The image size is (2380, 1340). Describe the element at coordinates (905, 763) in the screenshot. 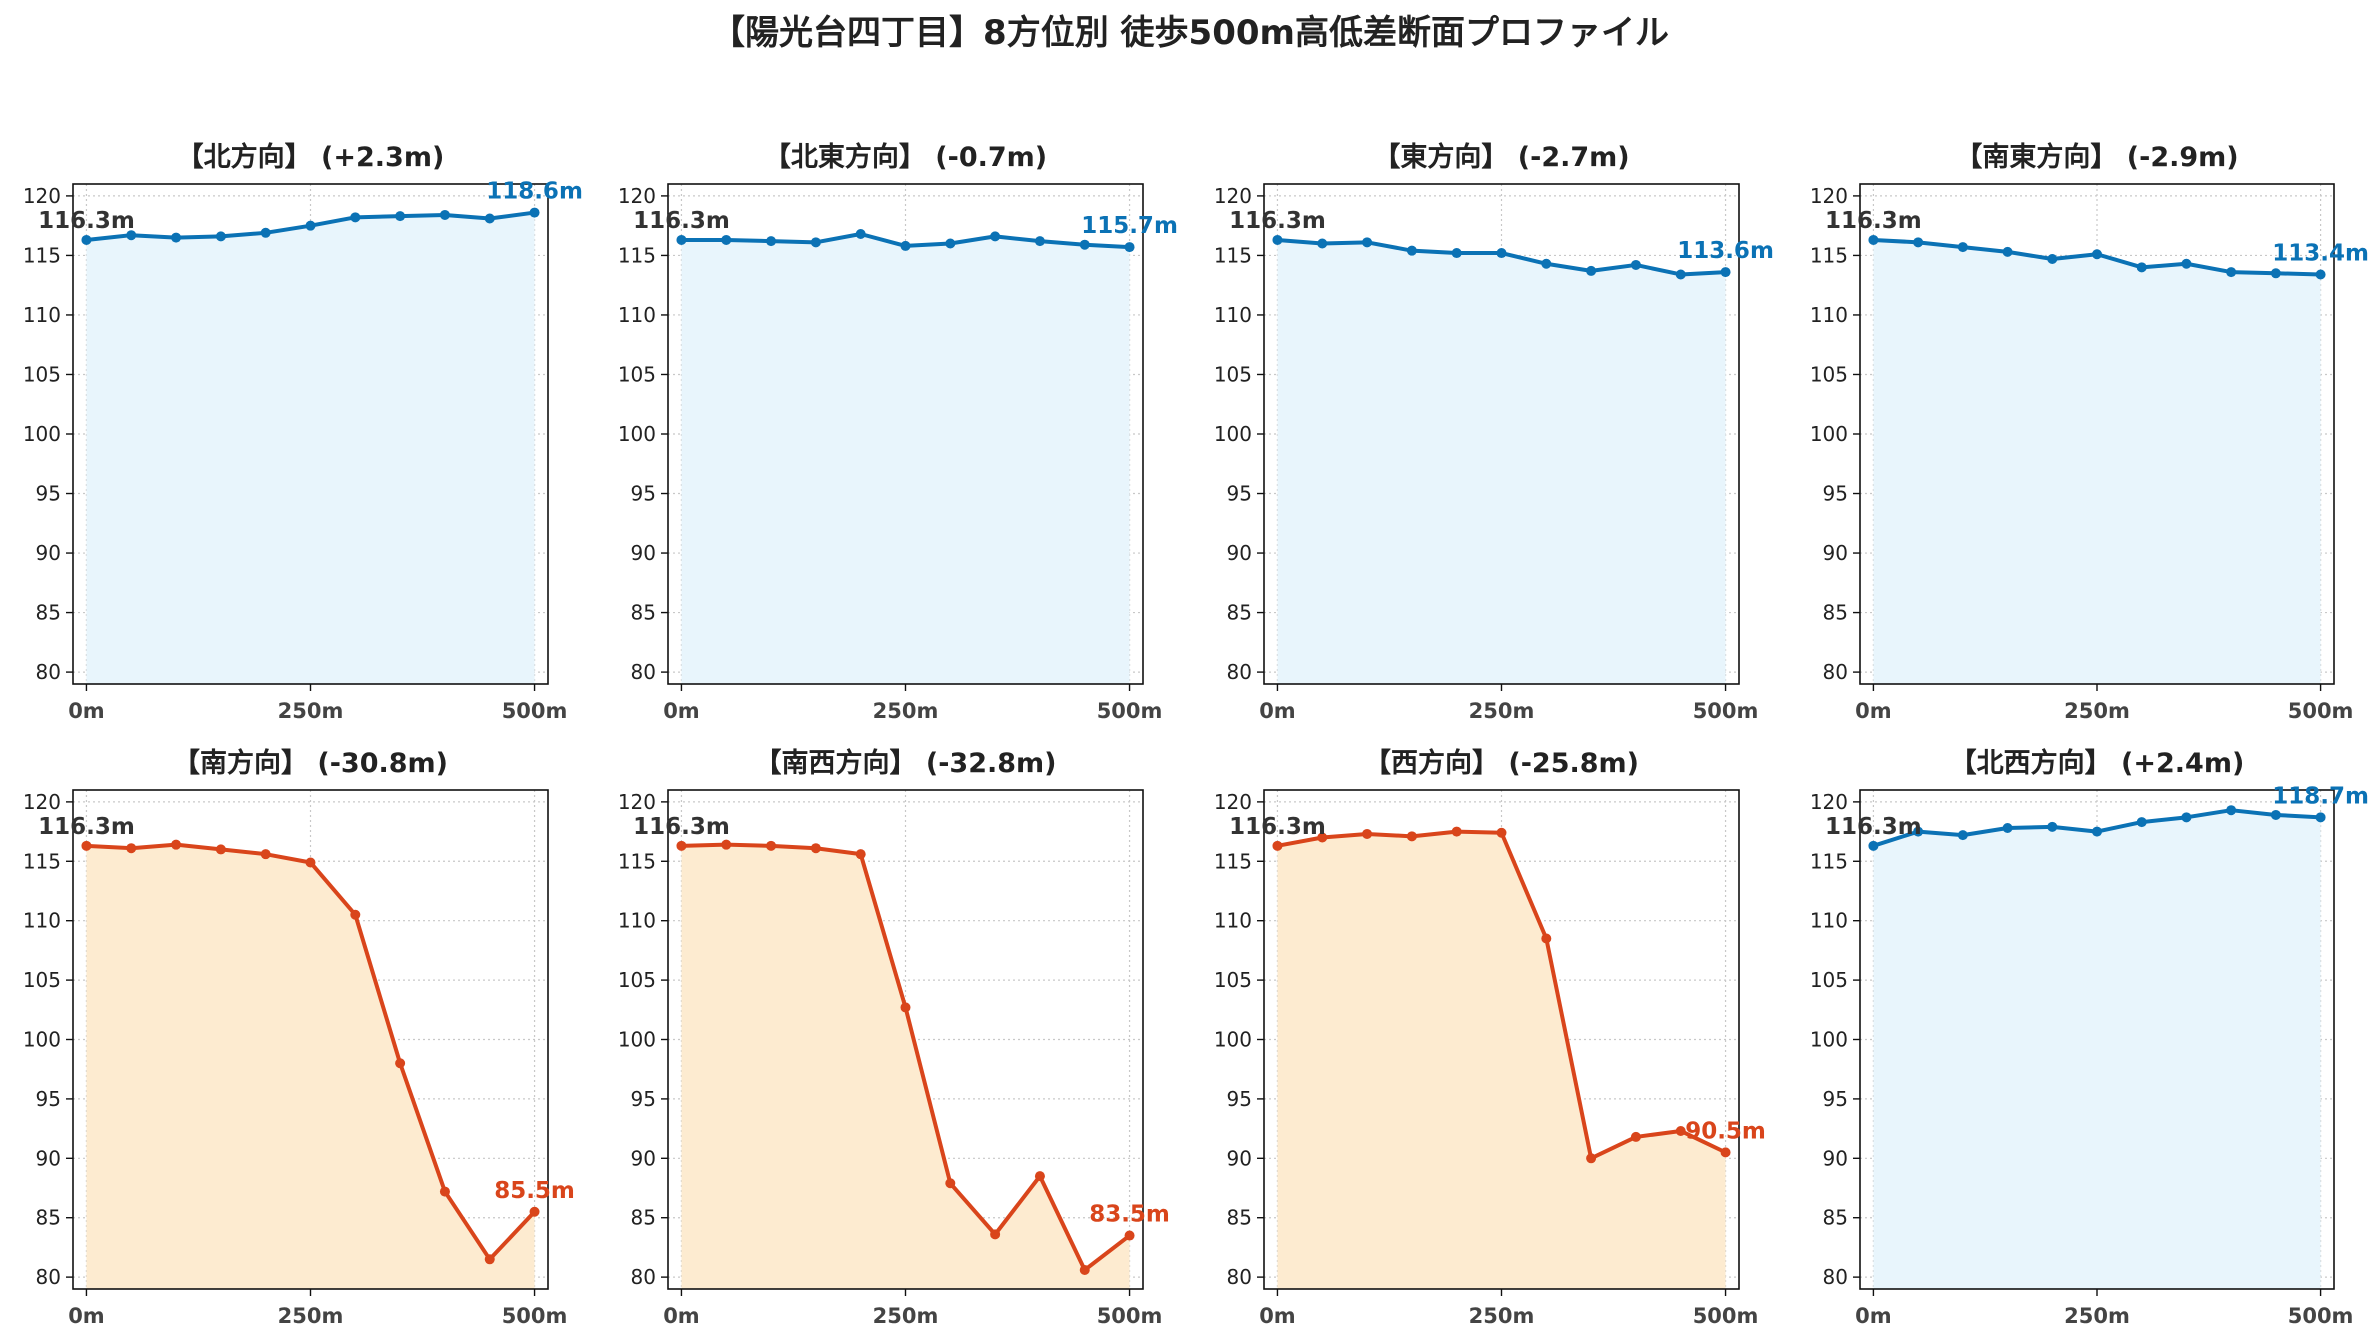

I see `chart-title: 【南西方向】 (-32.8m)` at that location.